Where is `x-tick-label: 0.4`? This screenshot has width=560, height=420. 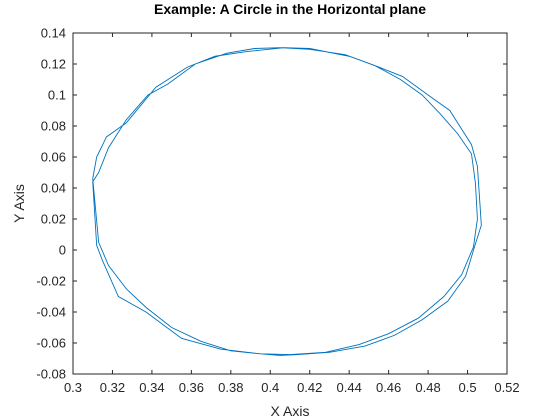 x-tick-label: 0.4 is located at coordinates (270, 387).